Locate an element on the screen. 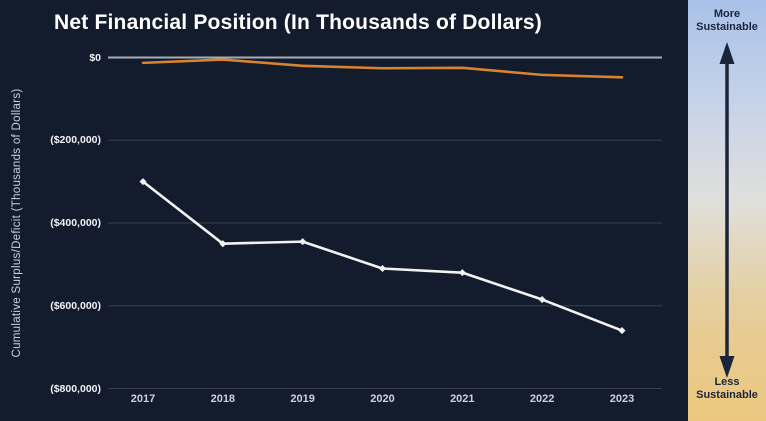 The height and width of the screenshot is (421, 766). y-tick-label: ($600,000) is located at coordinates (75, 305).